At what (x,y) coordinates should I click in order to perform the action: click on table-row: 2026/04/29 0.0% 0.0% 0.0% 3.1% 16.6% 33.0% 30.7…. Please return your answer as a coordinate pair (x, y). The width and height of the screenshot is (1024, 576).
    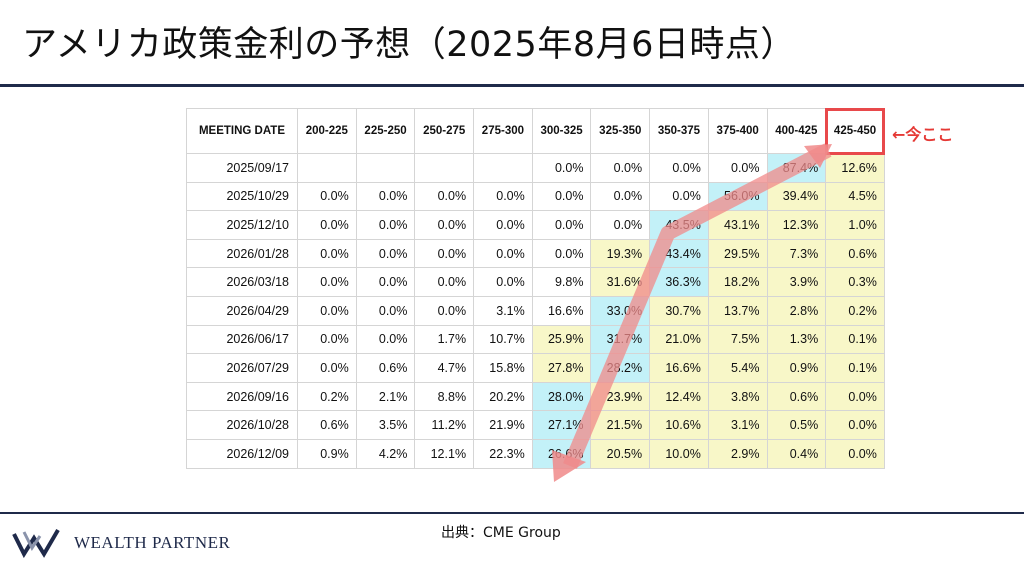
    Looking at the image, I should click on (535, 310).